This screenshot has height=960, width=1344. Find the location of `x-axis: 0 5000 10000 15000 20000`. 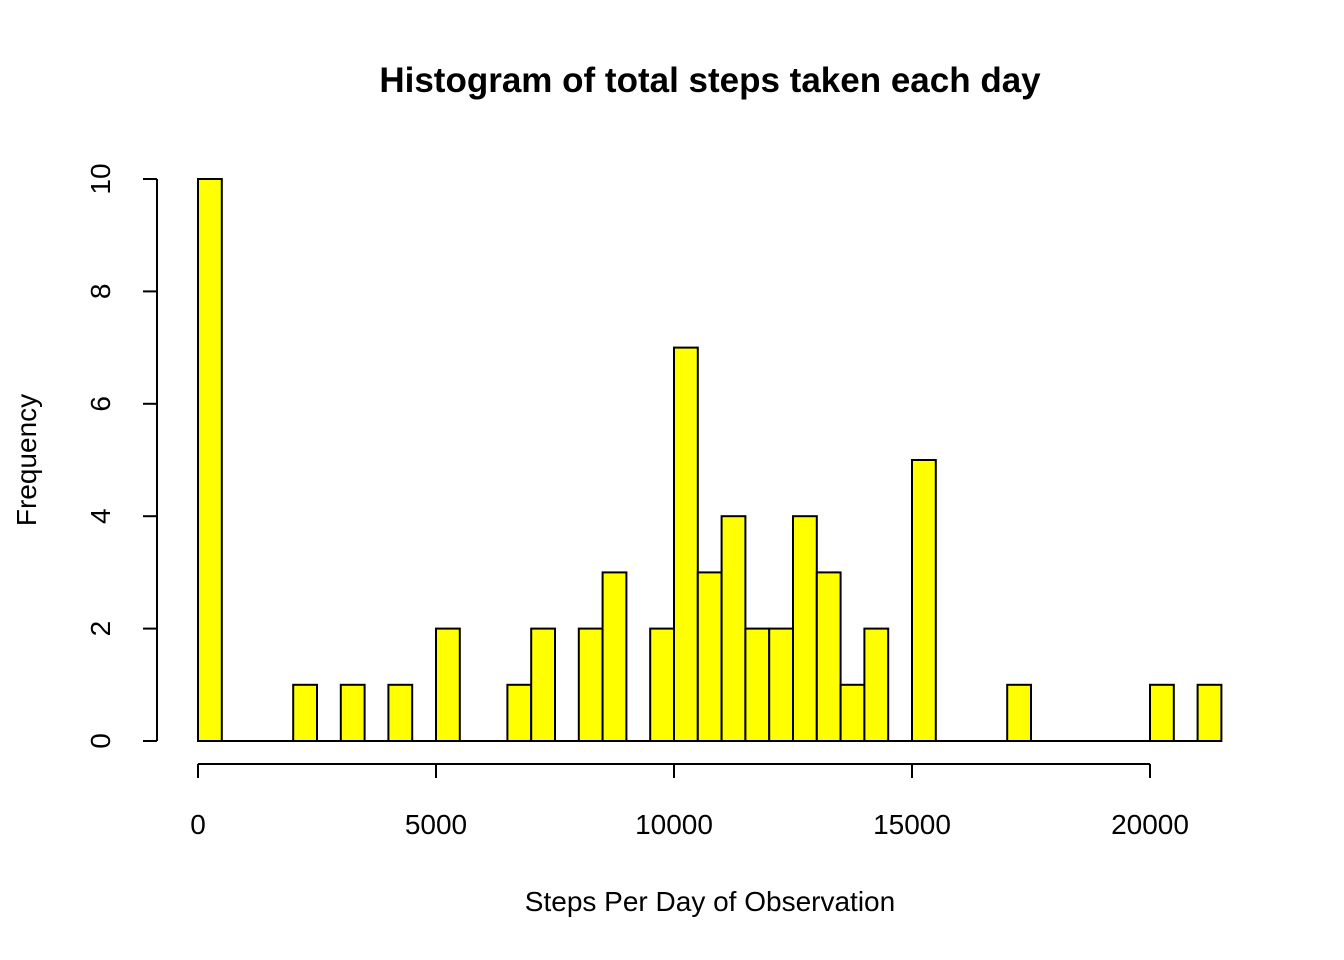

x-axis: 0 5000 10000 15000 20000 is located at coordinates (689, 801).